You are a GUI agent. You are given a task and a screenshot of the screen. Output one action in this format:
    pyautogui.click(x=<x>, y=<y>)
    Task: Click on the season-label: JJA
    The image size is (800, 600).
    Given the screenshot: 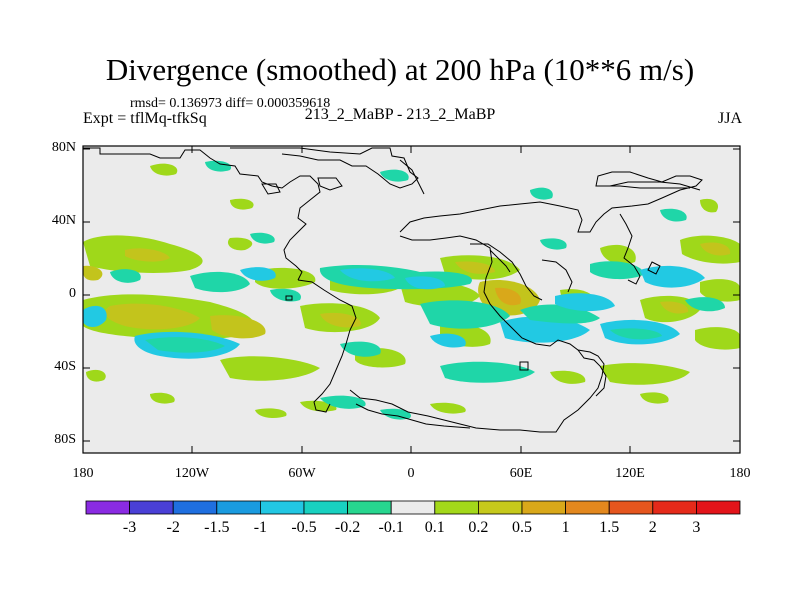 What is the action you would take?
    pyautogui.click(x=729, y=118)
    